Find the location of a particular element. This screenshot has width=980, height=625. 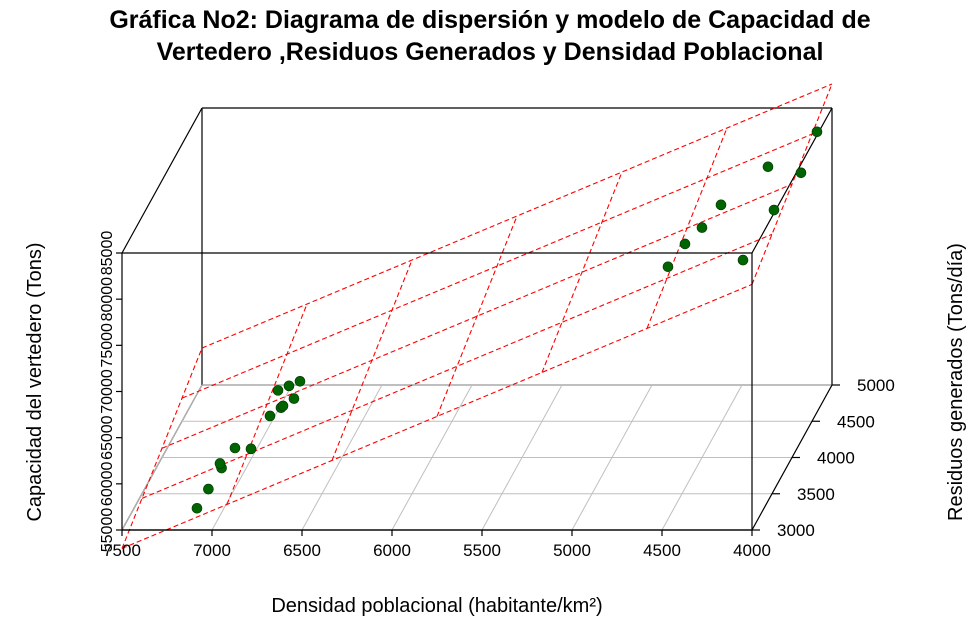

x-tick-label-0: 7500 is located at coordinates (122, 550).